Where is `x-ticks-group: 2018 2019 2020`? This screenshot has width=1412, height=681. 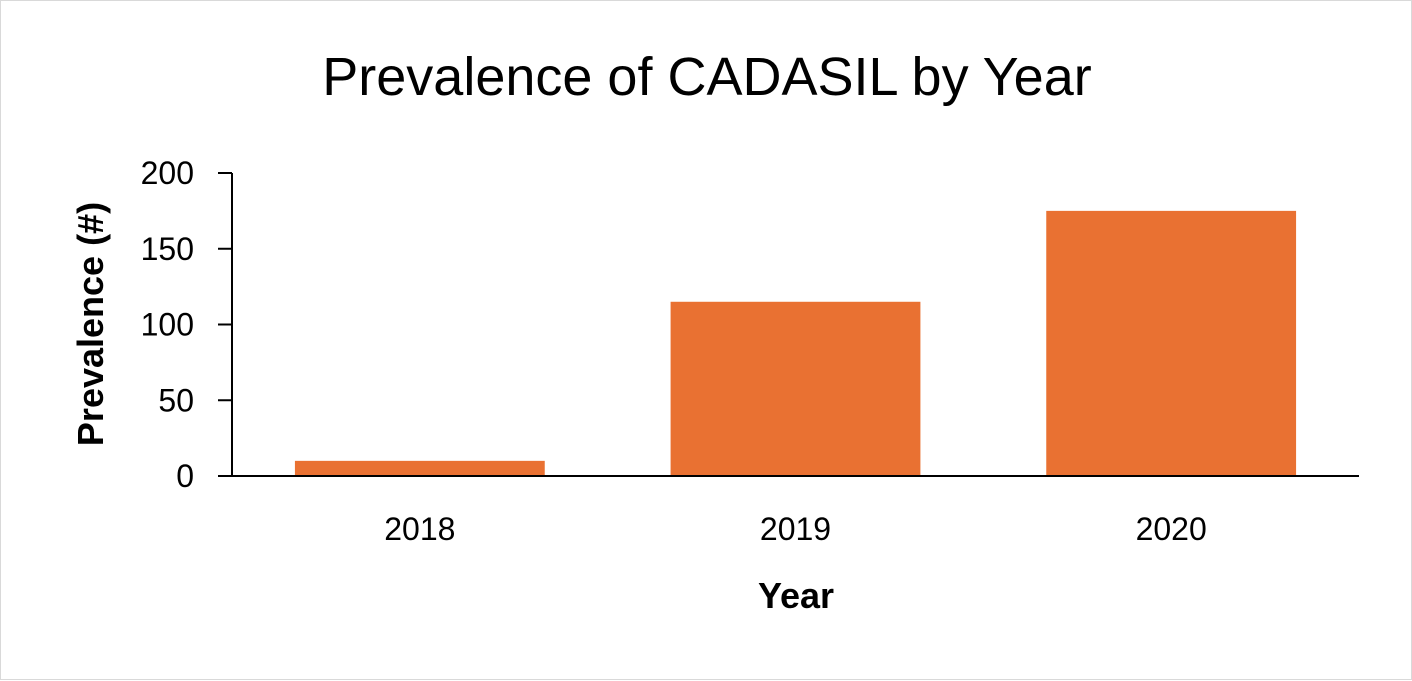 x-ticks-group: 2018 2019 2020 is located at coordinates (795, 529).